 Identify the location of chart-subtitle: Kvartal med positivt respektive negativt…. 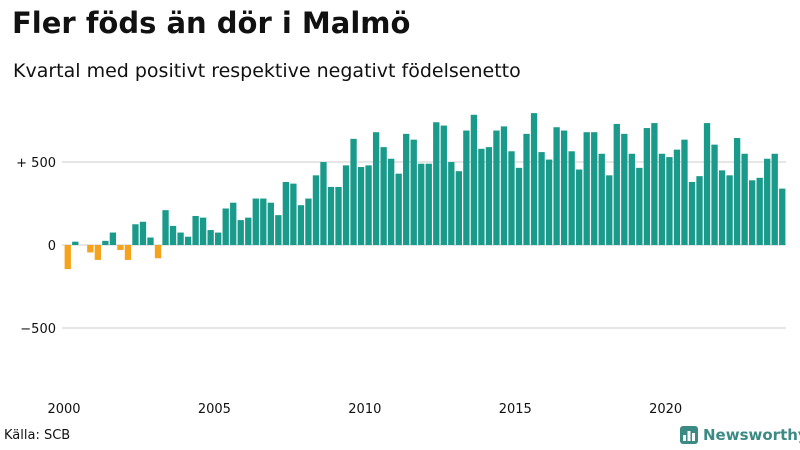
(267, 71).